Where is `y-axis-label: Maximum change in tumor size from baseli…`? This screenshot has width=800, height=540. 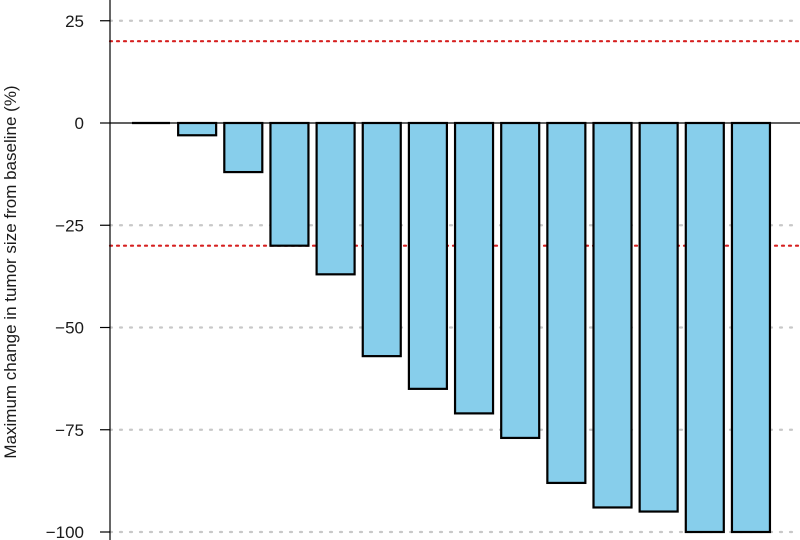
y-axis-label: Maximum change in tumor size from baseli… is located at coordinates (10, 271).